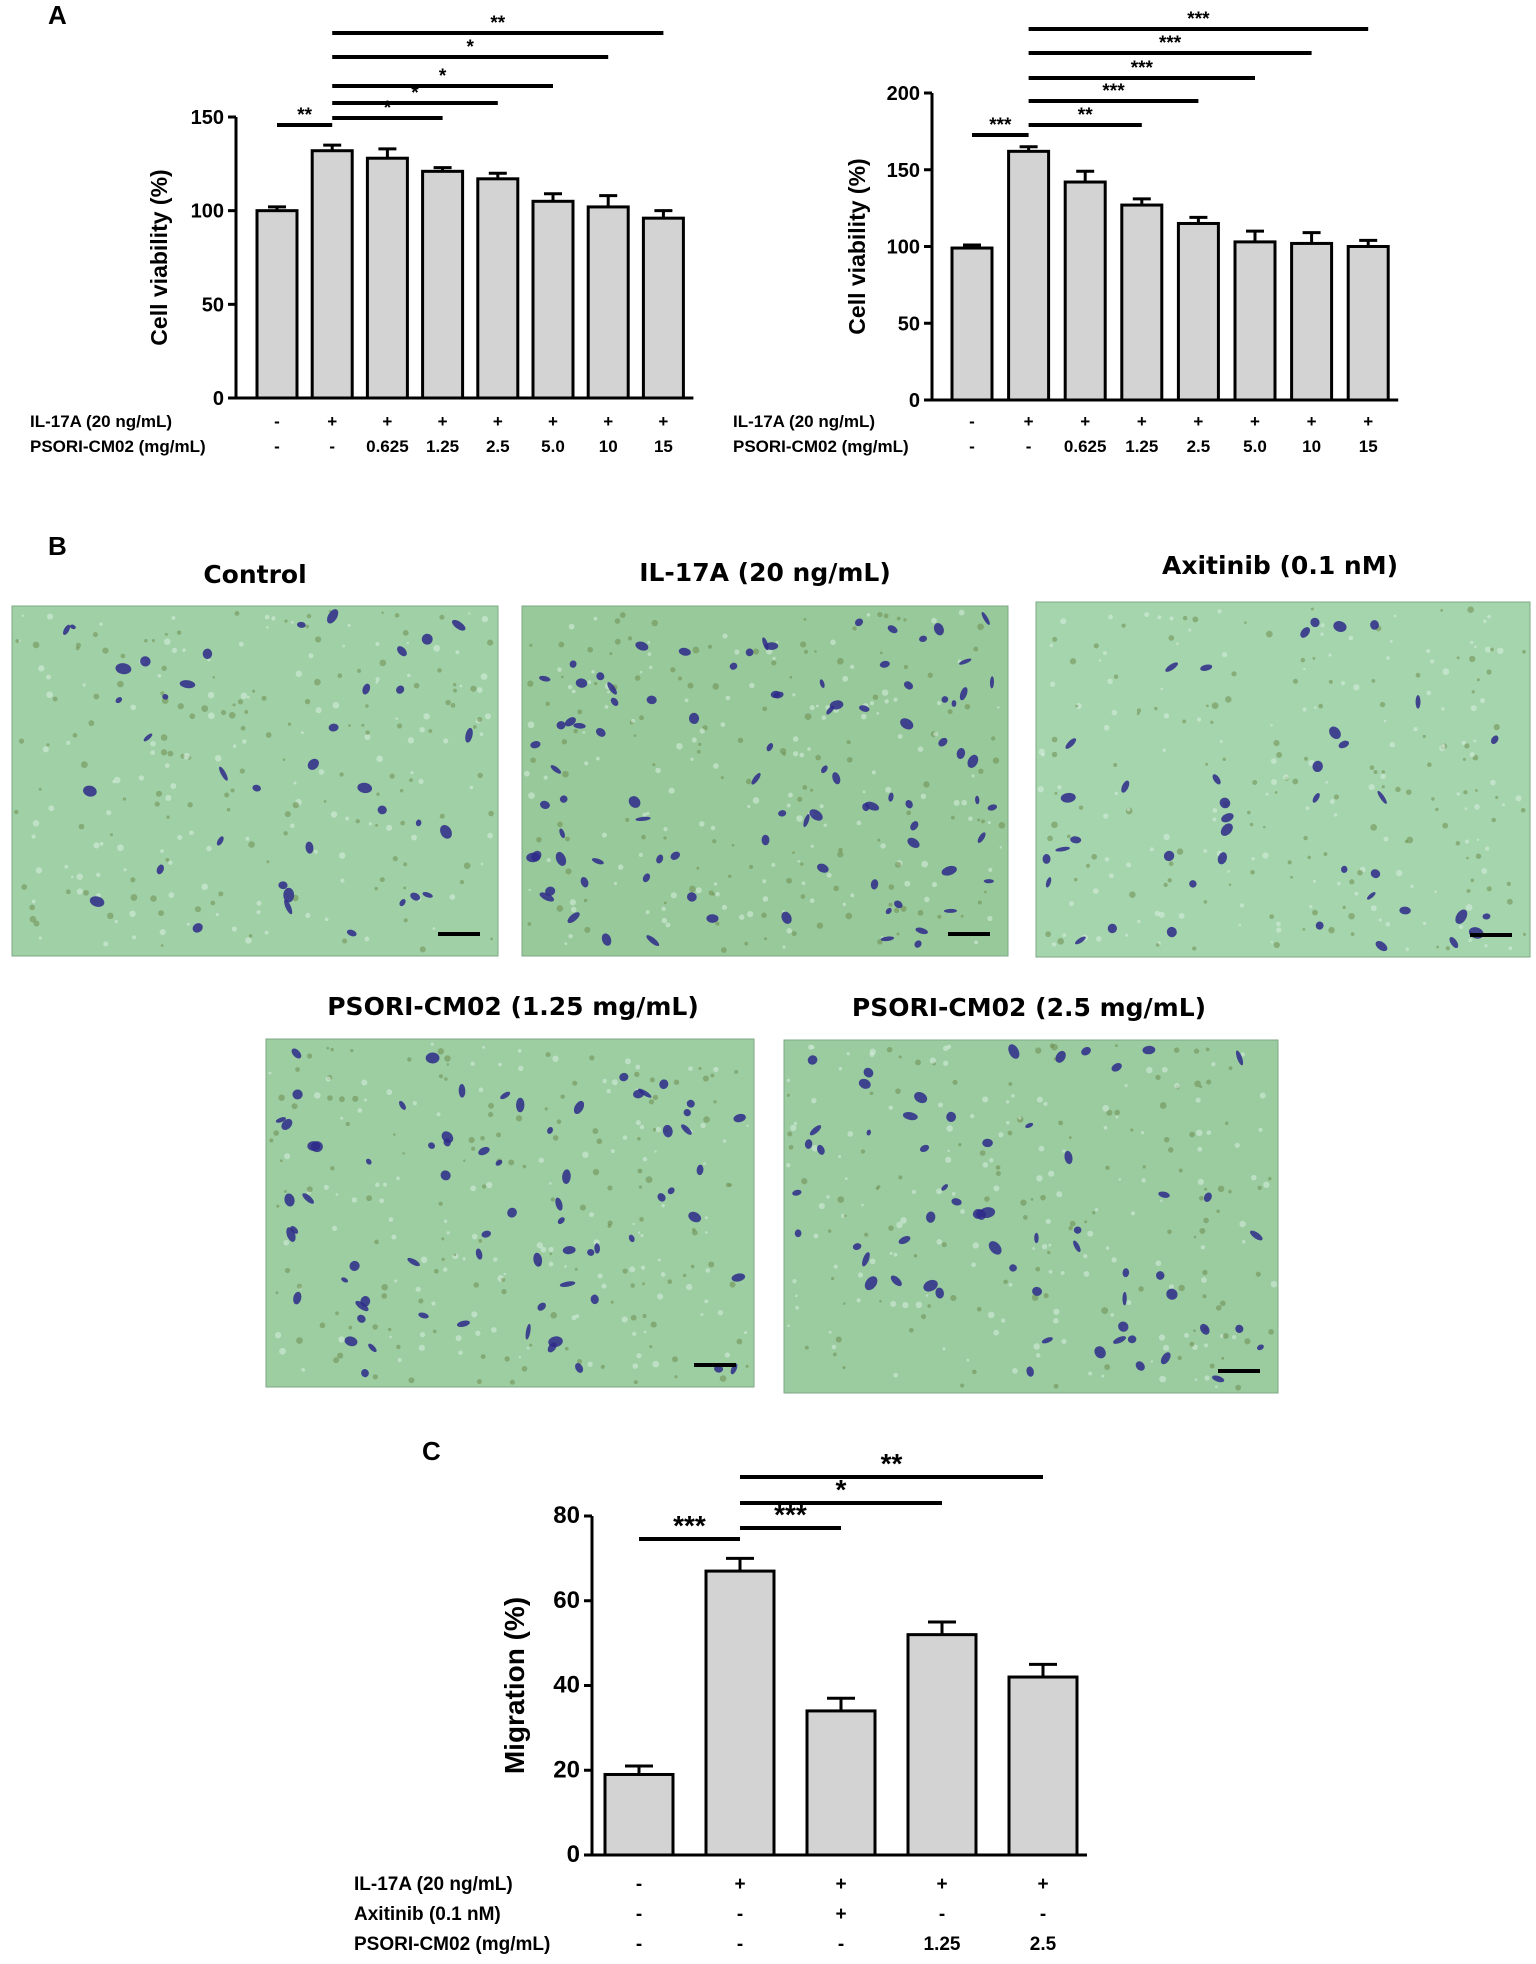 This screenshot has width=1536, height=1964. What do you see at coordinates (857, 246) in the screenshot?
I see `y-axis-label: Cell viability (%)` at bounding box center [857, 246].